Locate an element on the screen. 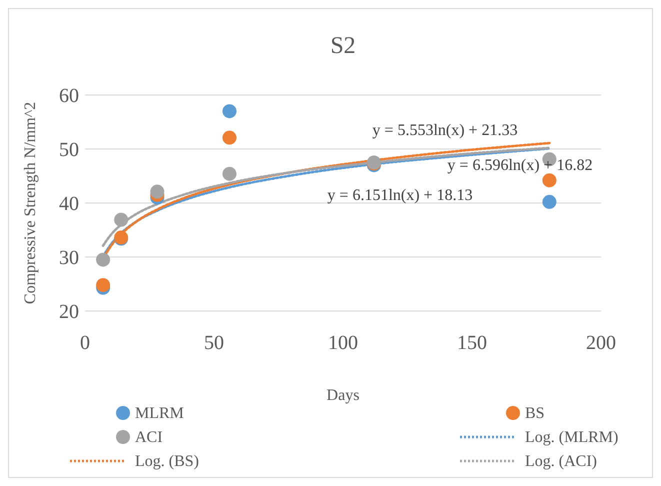 This screenshot has height=486, width=661. x-tick-label: 0 is located at coordinates (85, 343).